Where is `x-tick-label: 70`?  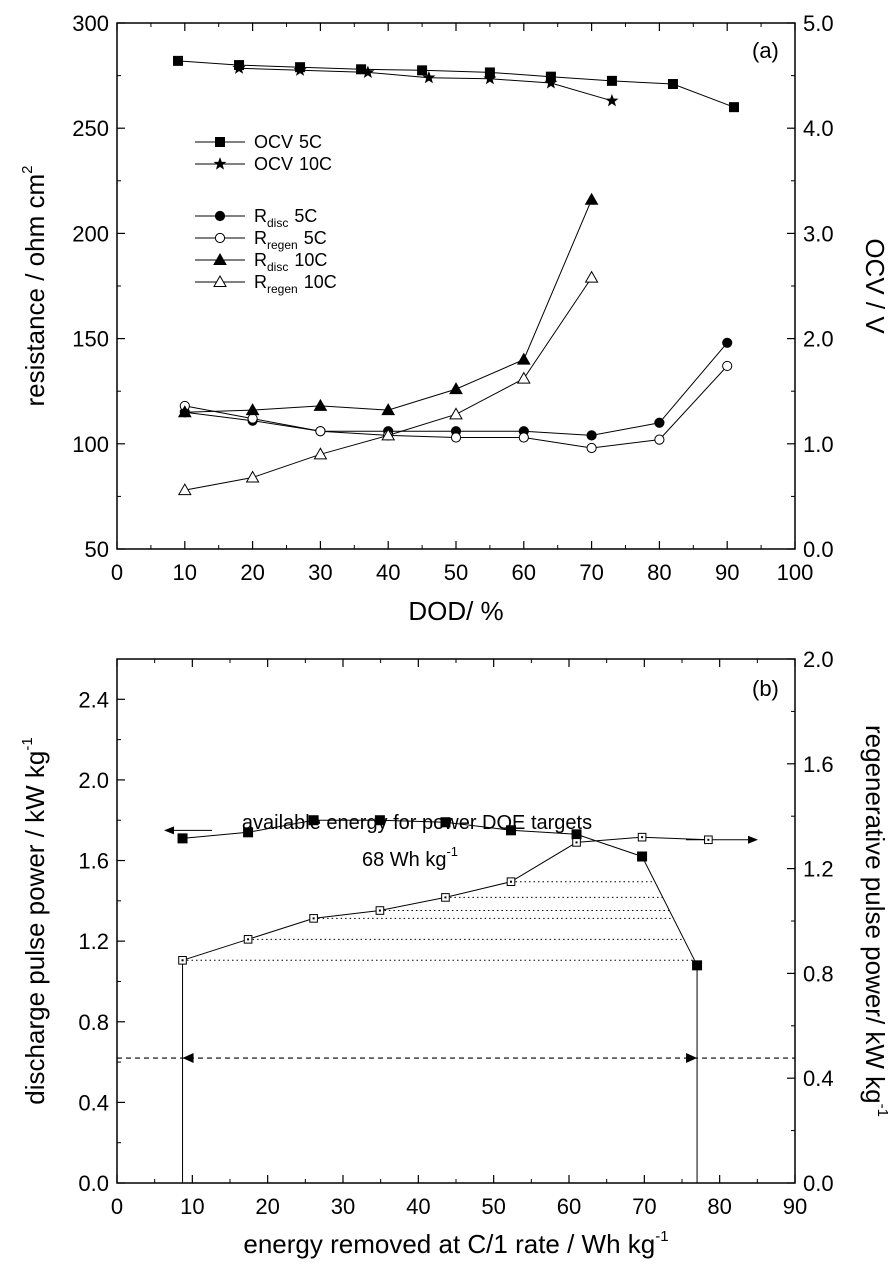
x-tick-label: 70 is located at coordinates (644, 1206).